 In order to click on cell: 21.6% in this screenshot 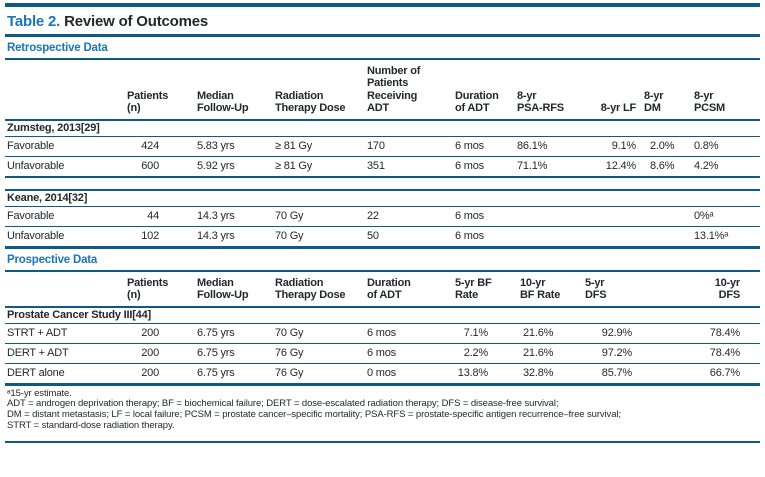, I will do `click(550, 333)`.